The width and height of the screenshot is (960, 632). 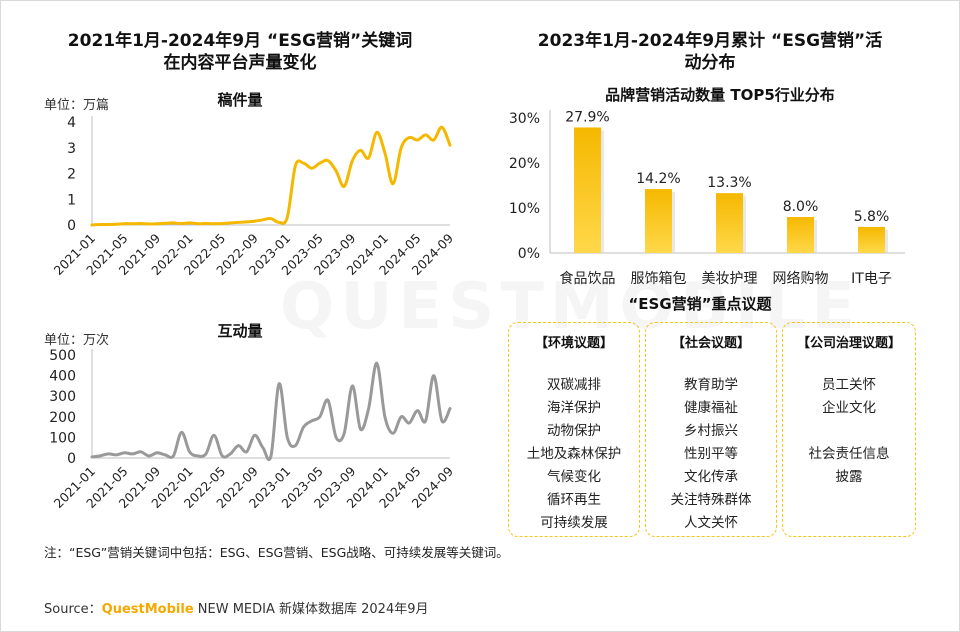 What do you see at coordinates (871, 279) in the screenshot?
I see `x-category-label: IT电子` at bounding box center [871, 279].